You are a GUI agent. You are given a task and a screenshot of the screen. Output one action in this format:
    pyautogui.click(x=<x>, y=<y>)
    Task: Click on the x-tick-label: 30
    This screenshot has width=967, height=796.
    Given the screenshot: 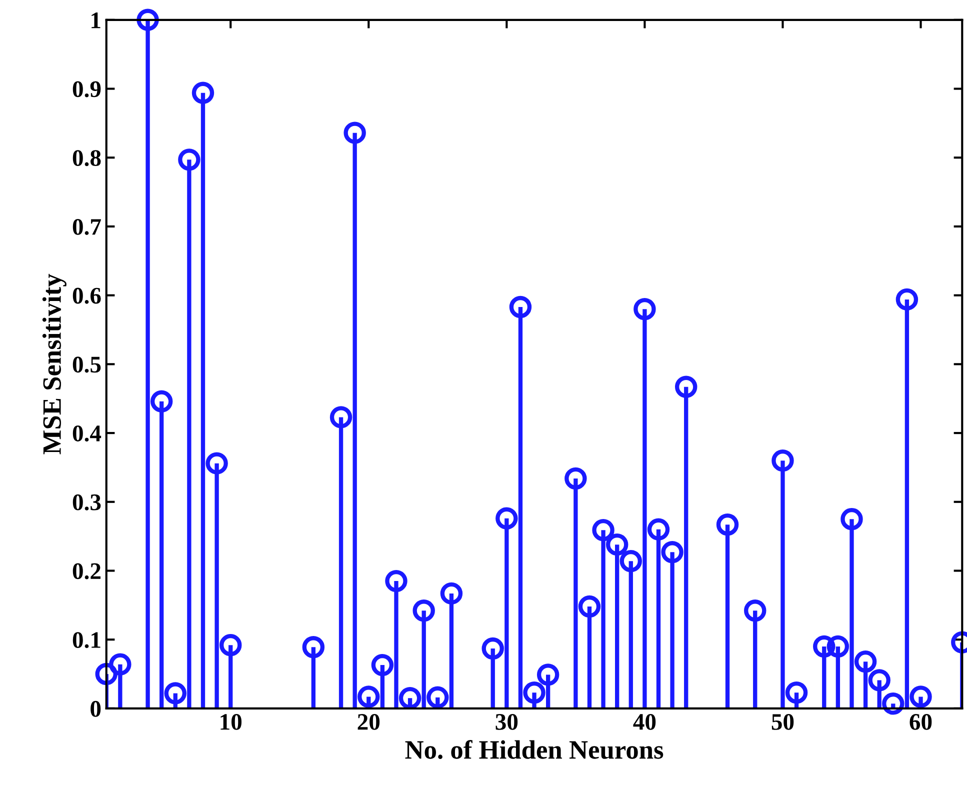 What is the action you would take?
    pyautogui.click(x=507, y=722)
    